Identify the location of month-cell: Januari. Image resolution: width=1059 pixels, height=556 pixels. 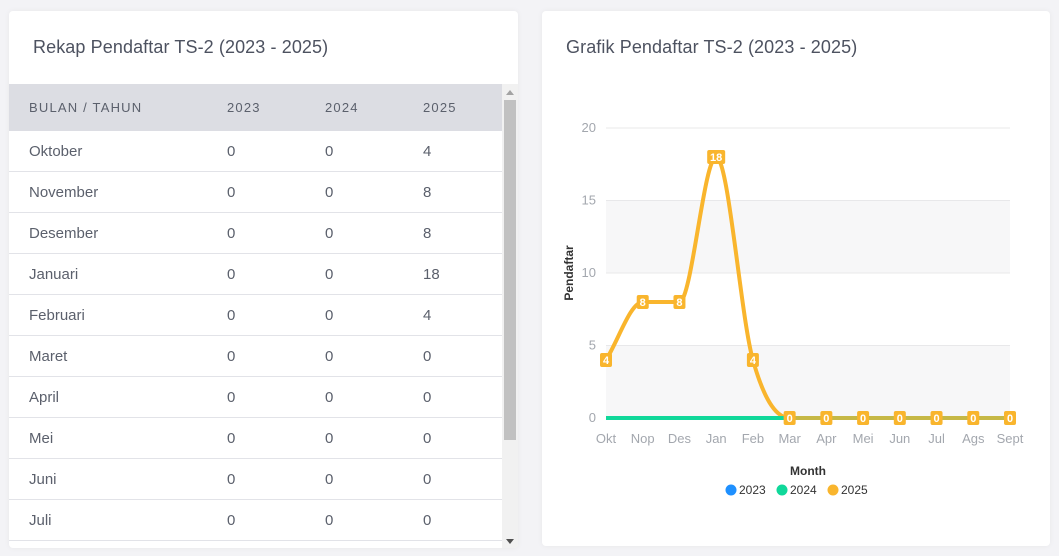
(118, 274).